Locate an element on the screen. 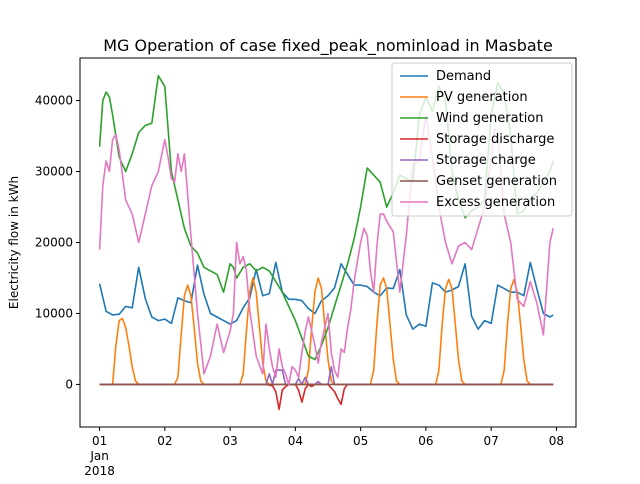 This screenshot has width=640, height=484. legend-label: PV generation is located at coordinates (482, 97).